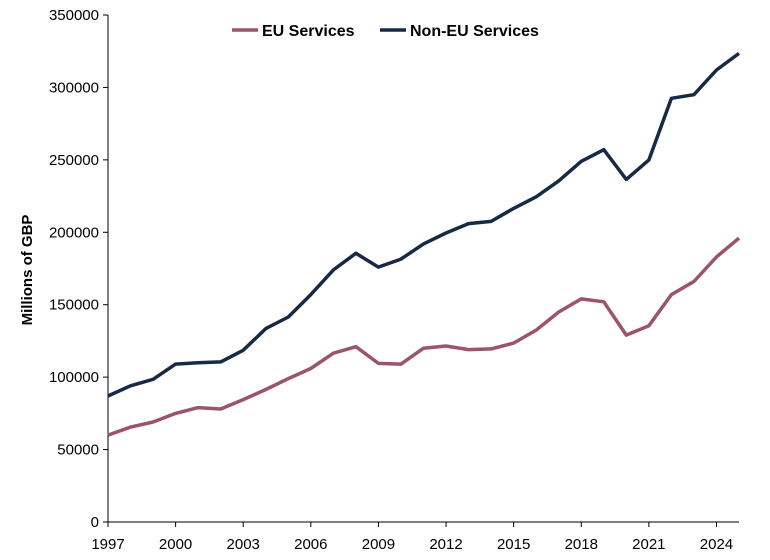 The height and width of the screenshot is (560, 770). What do you see at coordinates (648, 544) in the screenshot?
I see `x-tick-label: 2021` at bounding box center [648, 544].